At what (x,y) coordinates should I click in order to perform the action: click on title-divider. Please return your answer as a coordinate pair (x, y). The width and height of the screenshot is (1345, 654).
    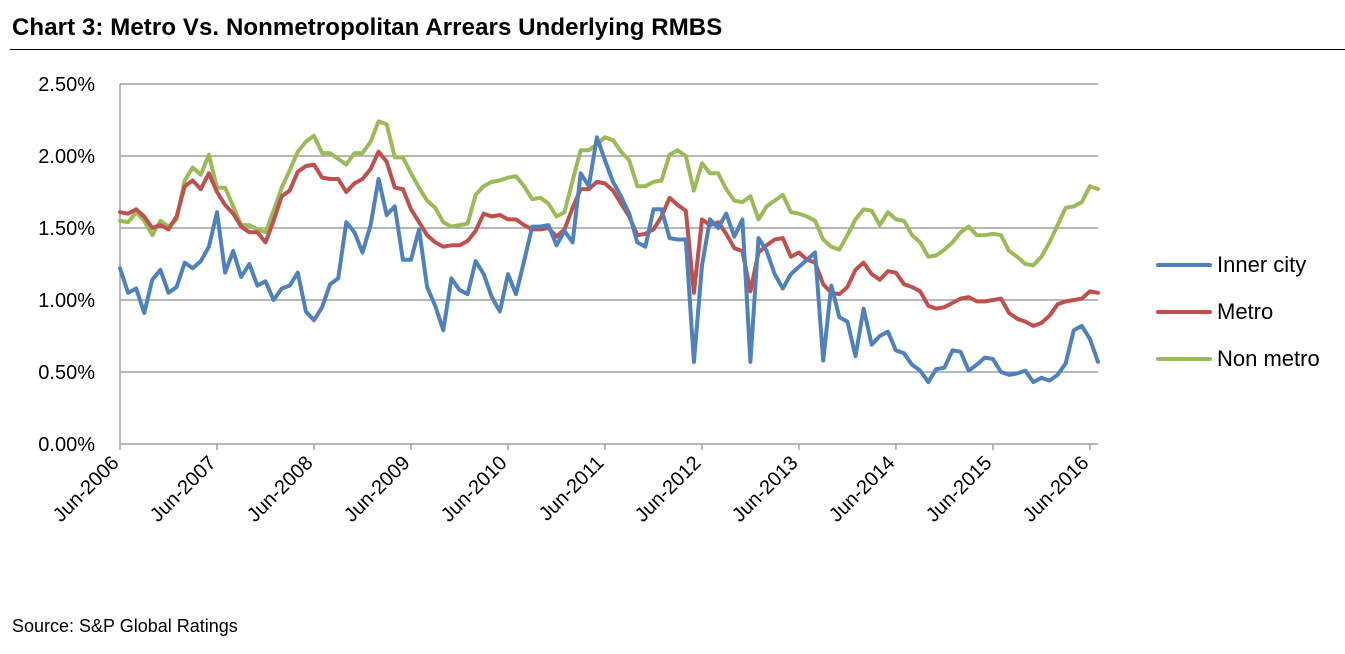
    Looking at the image, I should click on (677, 49).